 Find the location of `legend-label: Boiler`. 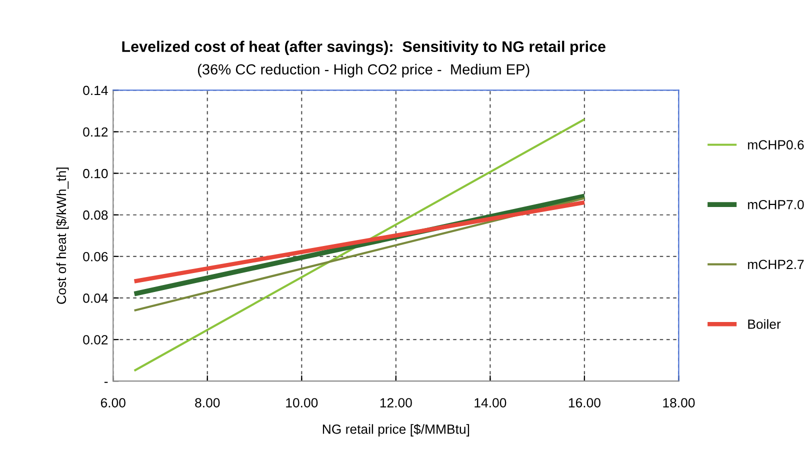

legend-label: Boiler is located at coordinates (764, 324).